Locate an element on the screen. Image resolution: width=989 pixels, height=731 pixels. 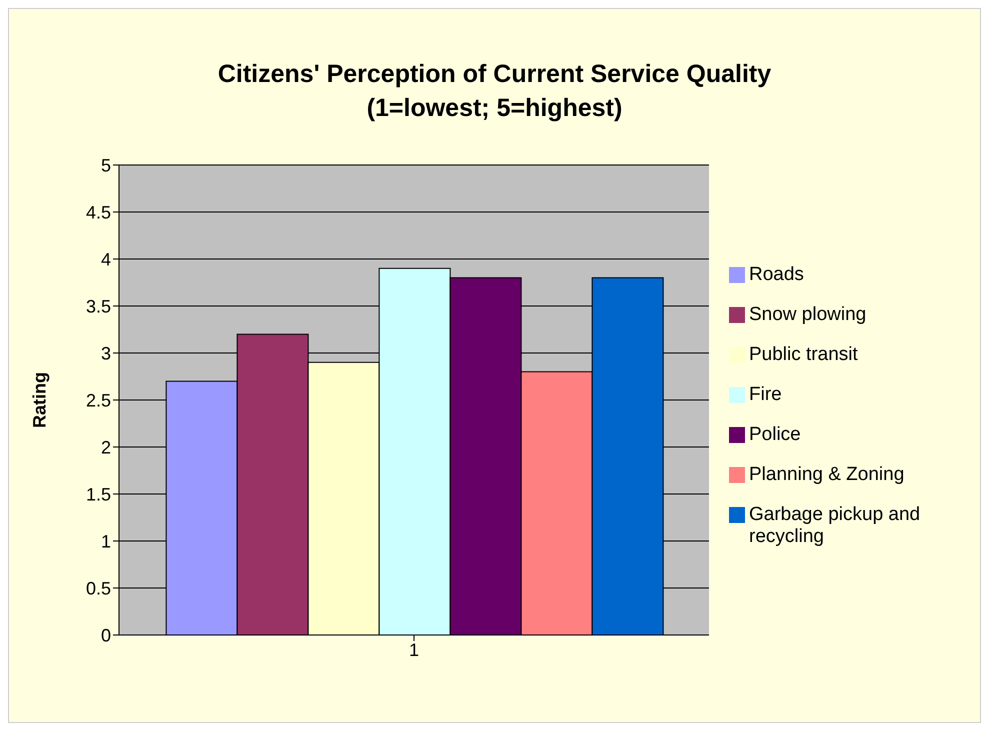
legend-label: Public transit is located at coordinates (804, 355).